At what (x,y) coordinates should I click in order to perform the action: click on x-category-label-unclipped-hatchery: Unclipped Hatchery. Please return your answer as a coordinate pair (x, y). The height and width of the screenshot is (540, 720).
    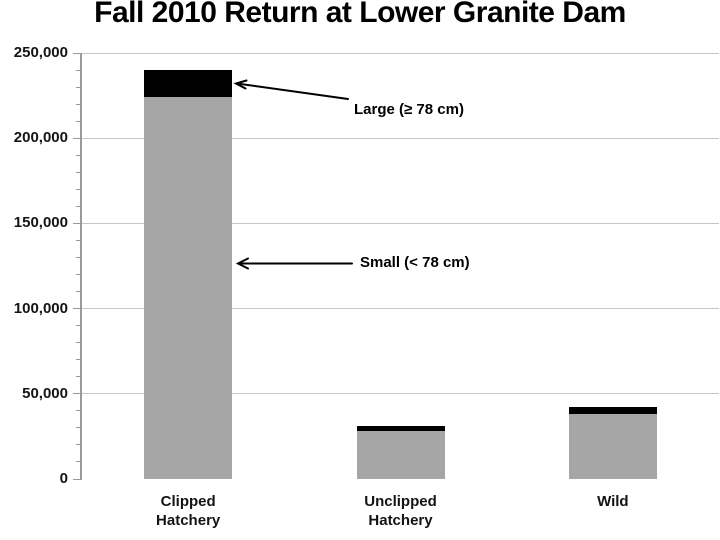
    Looking at the image, I should click on (400, 511).